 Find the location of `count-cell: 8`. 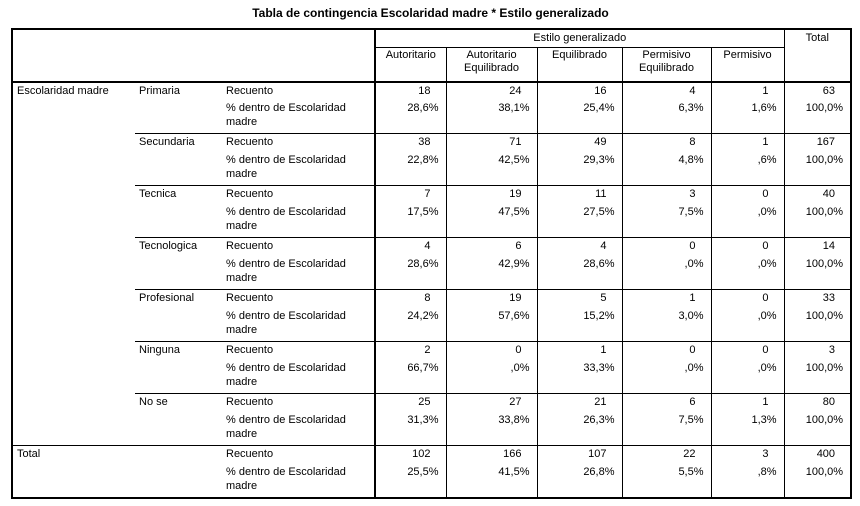

count-cell: 8 is located at coordinates (410, 298).